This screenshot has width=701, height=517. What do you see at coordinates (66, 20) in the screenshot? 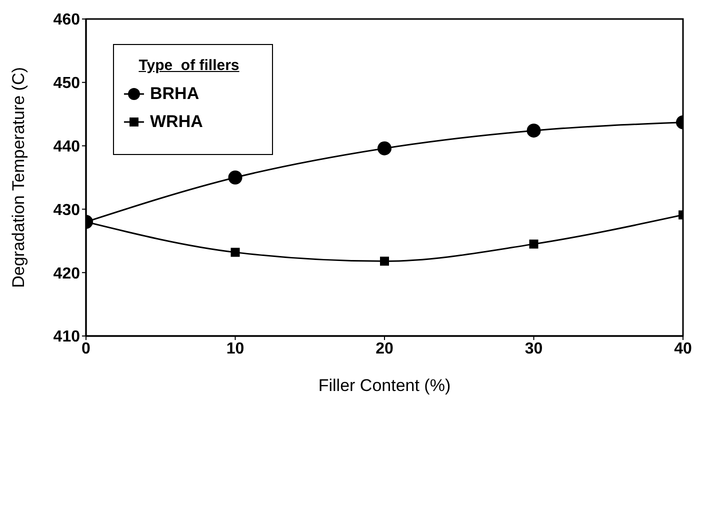
I see `y-tick-label: 460` at bounding box center [66, 20].